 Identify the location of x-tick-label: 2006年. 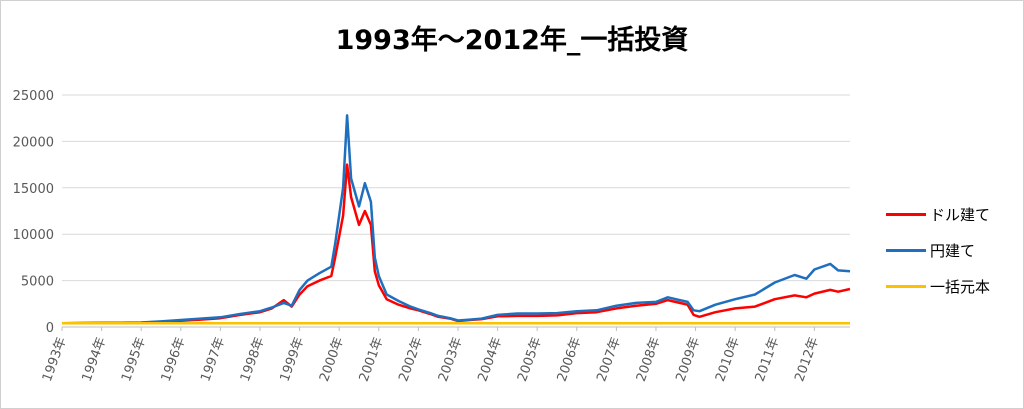
(570, 359).